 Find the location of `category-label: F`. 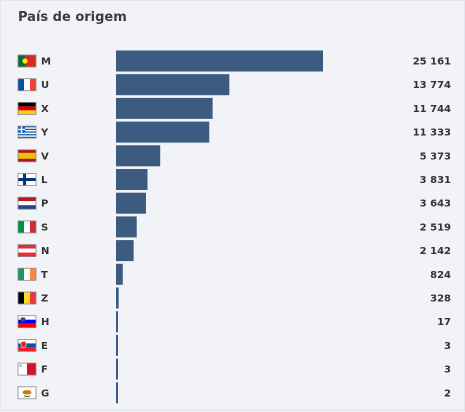

category-label: F is located at coordinates (44, 370).